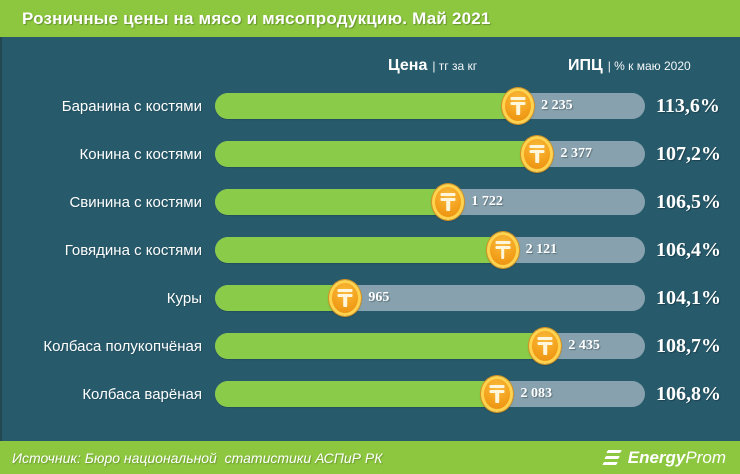 This screenshot has width=740, height=474. I want to click on ipc-value: 106,8%, so click(688, 393).